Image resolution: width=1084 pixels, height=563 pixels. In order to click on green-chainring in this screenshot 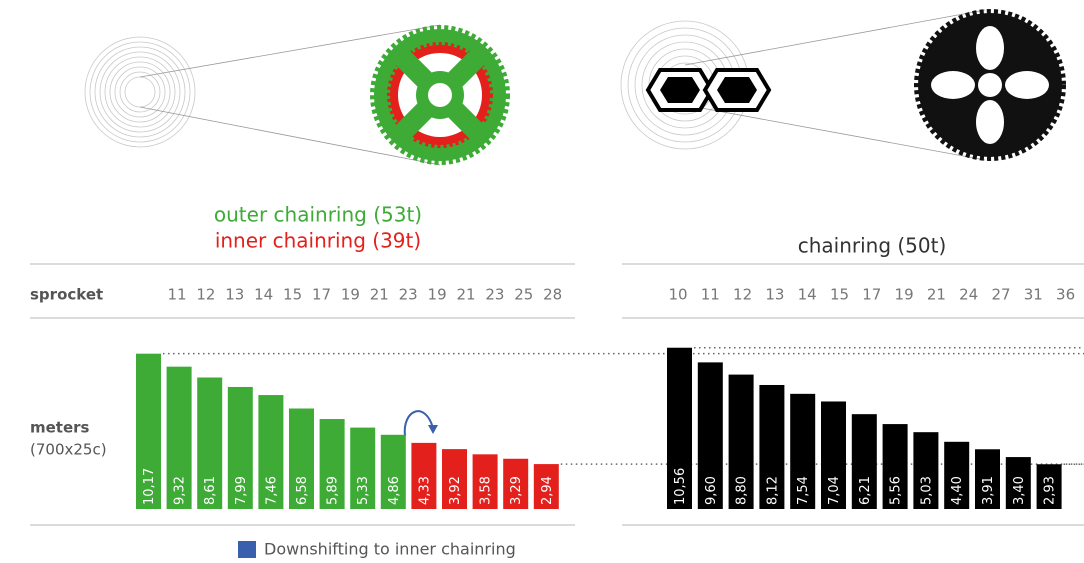, I will do `click(440, 95)`.